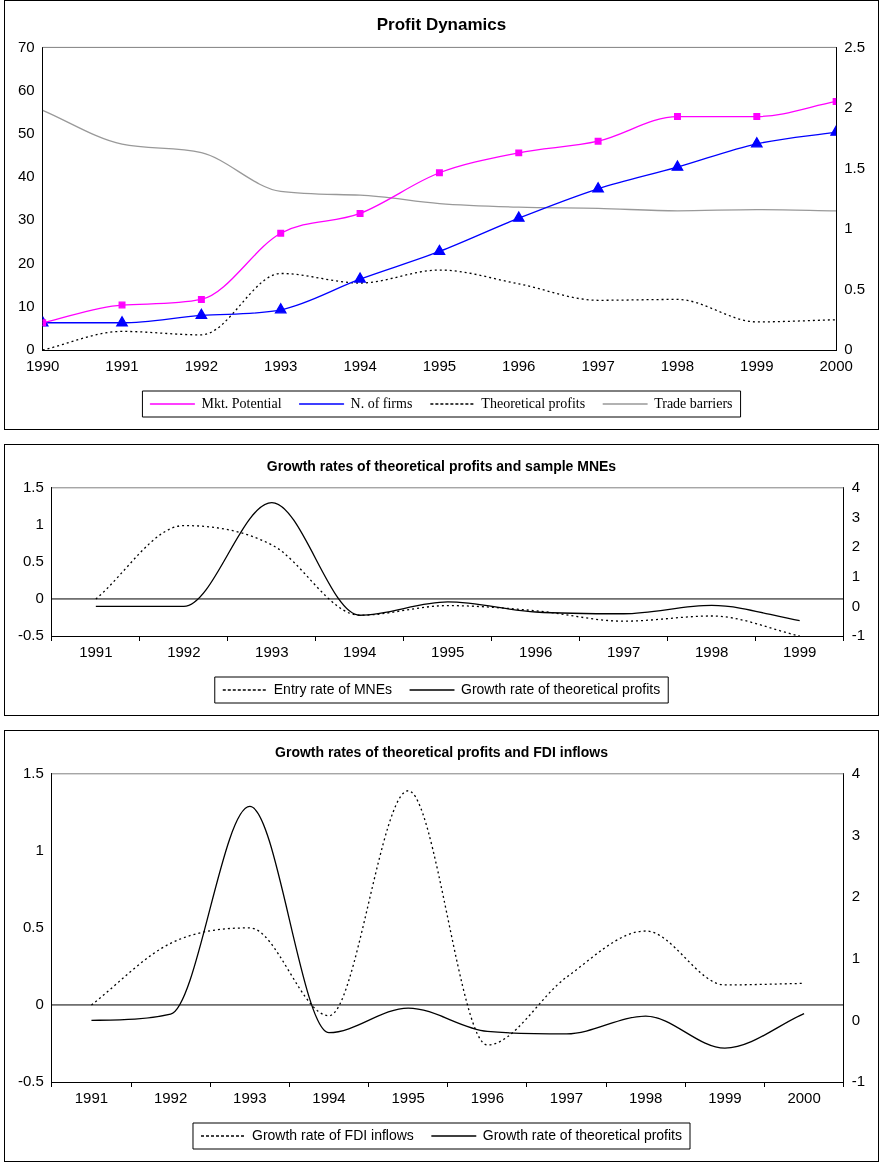 The width and height of the screenshot is (885, 1162). Describe the element at coordinates (855, 46) in the screenshot. I see `y2-tick-label: 2.5` at that location.